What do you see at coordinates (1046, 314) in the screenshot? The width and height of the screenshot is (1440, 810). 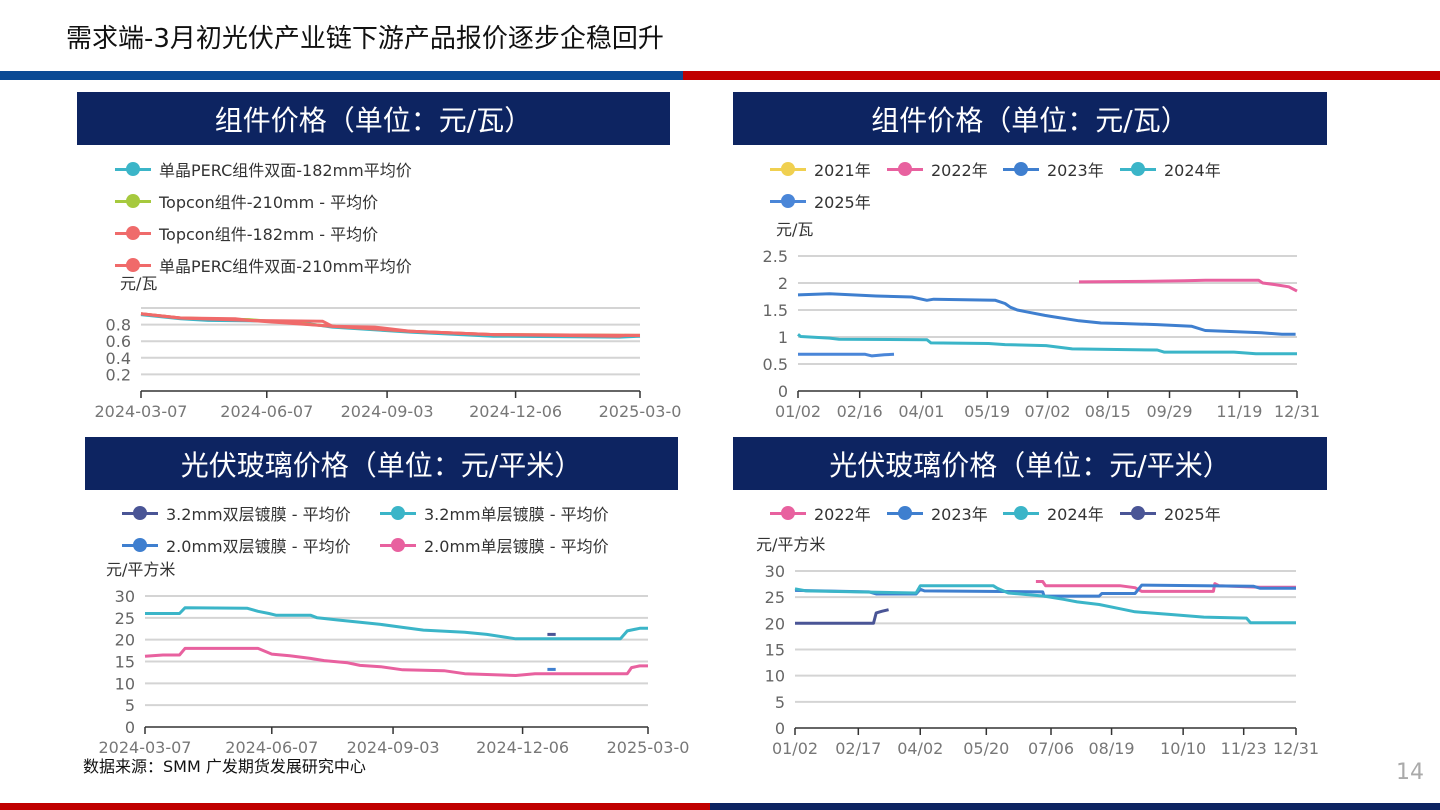 I see `series-line-2023年` at bounding box center [1046, 314].